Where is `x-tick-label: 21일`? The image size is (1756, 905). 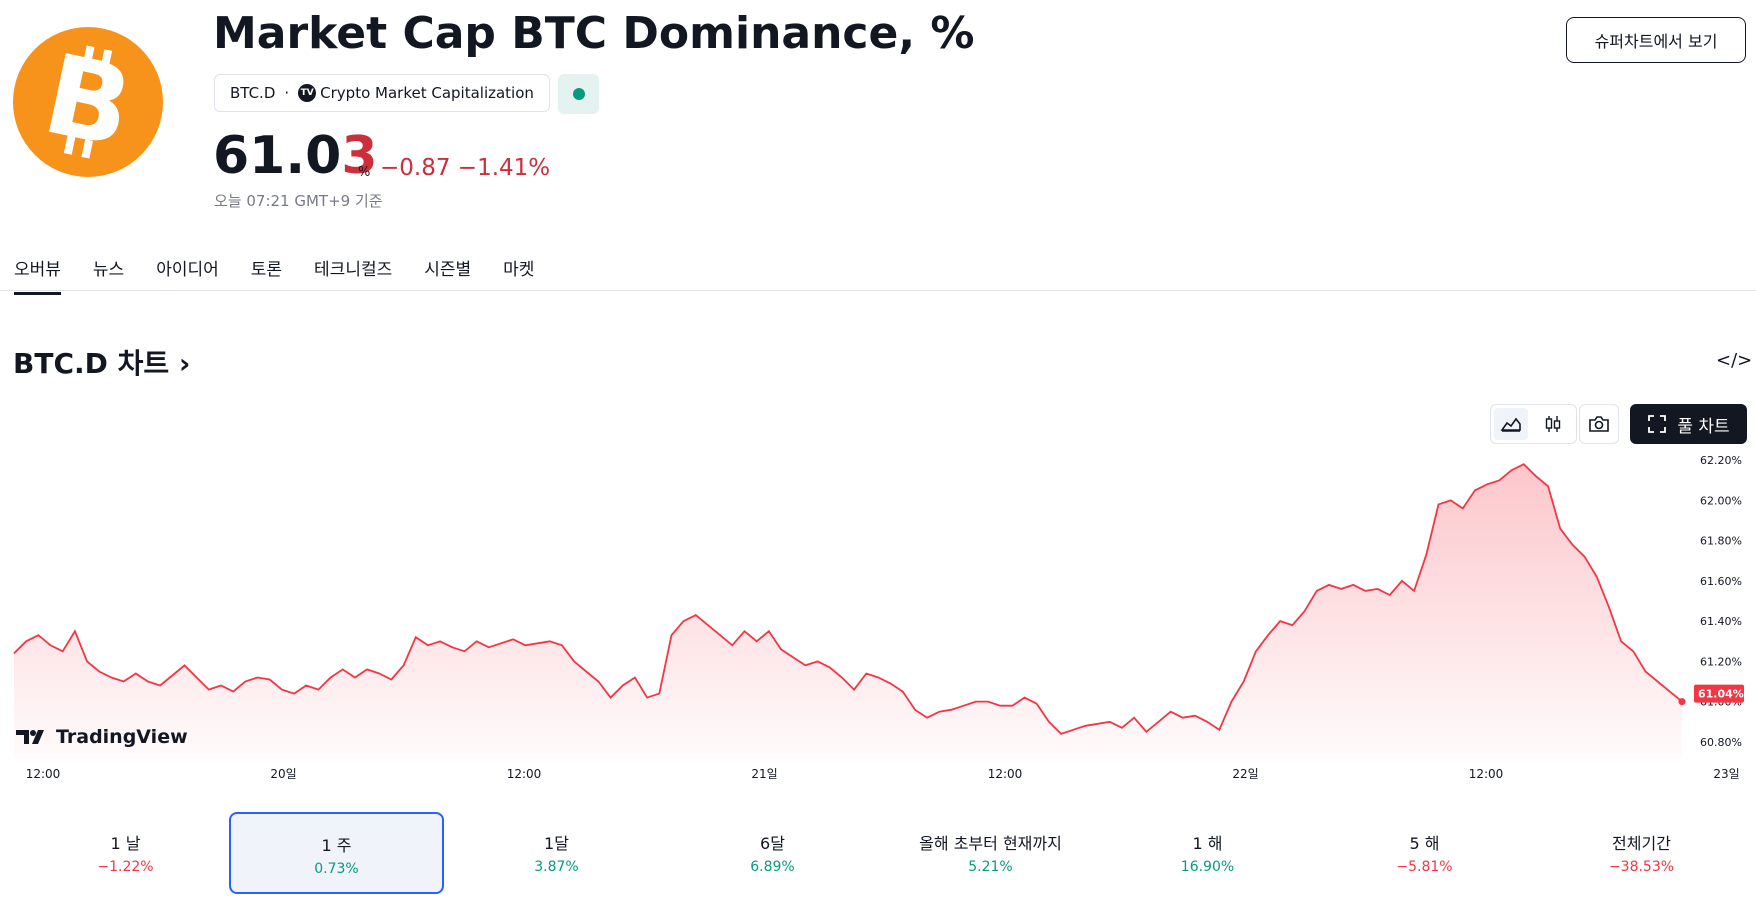 x-tick-label: 21일 is located at coordinates (764, 774).